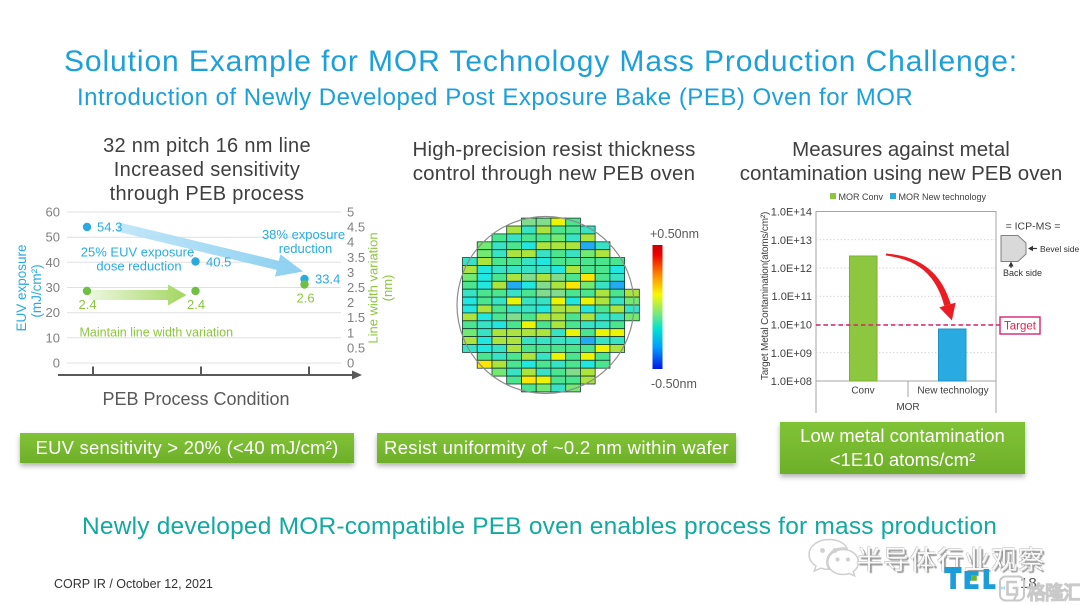 The image size is (1080, 605). I want to click on svg-text: 格隆汇, so click(1053, 592).